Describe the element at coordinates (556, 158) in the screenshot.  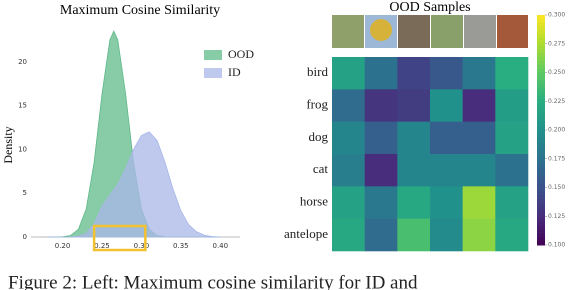
I see `colorbar-tick-label: 0.175` at that location.